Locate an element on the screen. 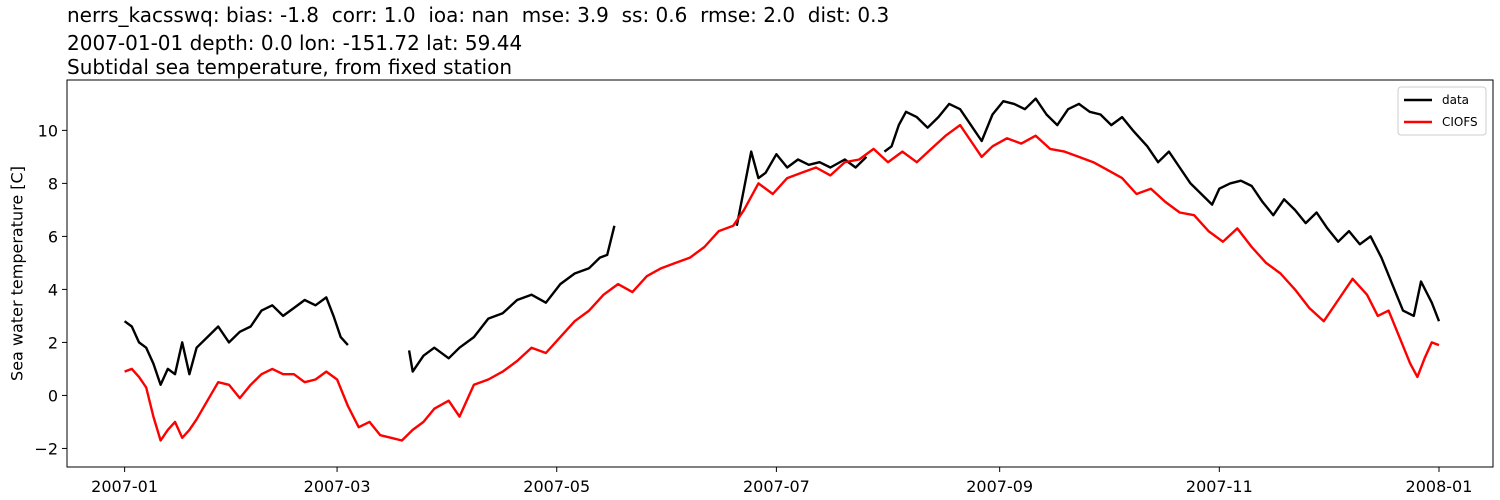 Image resolution: width=1500 pixels, height=500 pixels. y-tick-label: 8 is located at coordinates (53, 183).